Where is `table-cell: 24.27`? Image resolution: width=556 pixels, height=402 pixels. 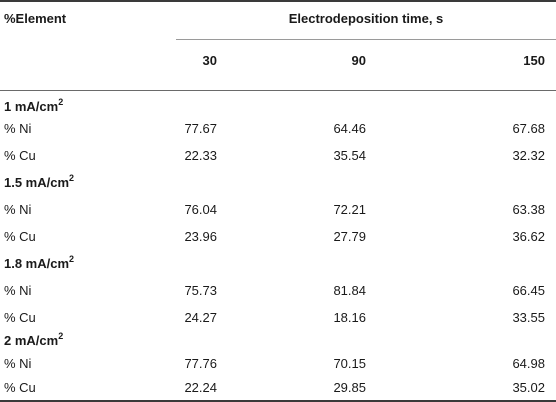 table-cell: 24.27 is located at coordinates (200, 317).